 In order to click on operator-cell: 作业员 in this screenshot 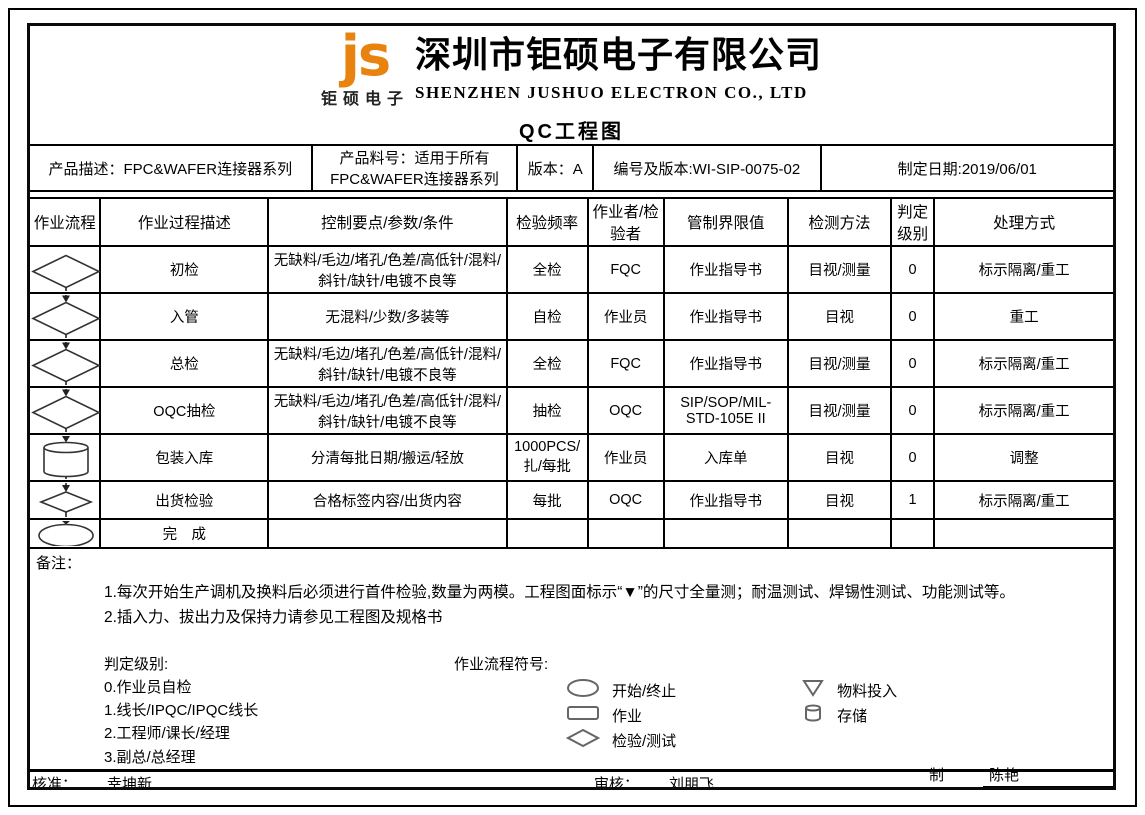, I will do `click(625, 316)`.